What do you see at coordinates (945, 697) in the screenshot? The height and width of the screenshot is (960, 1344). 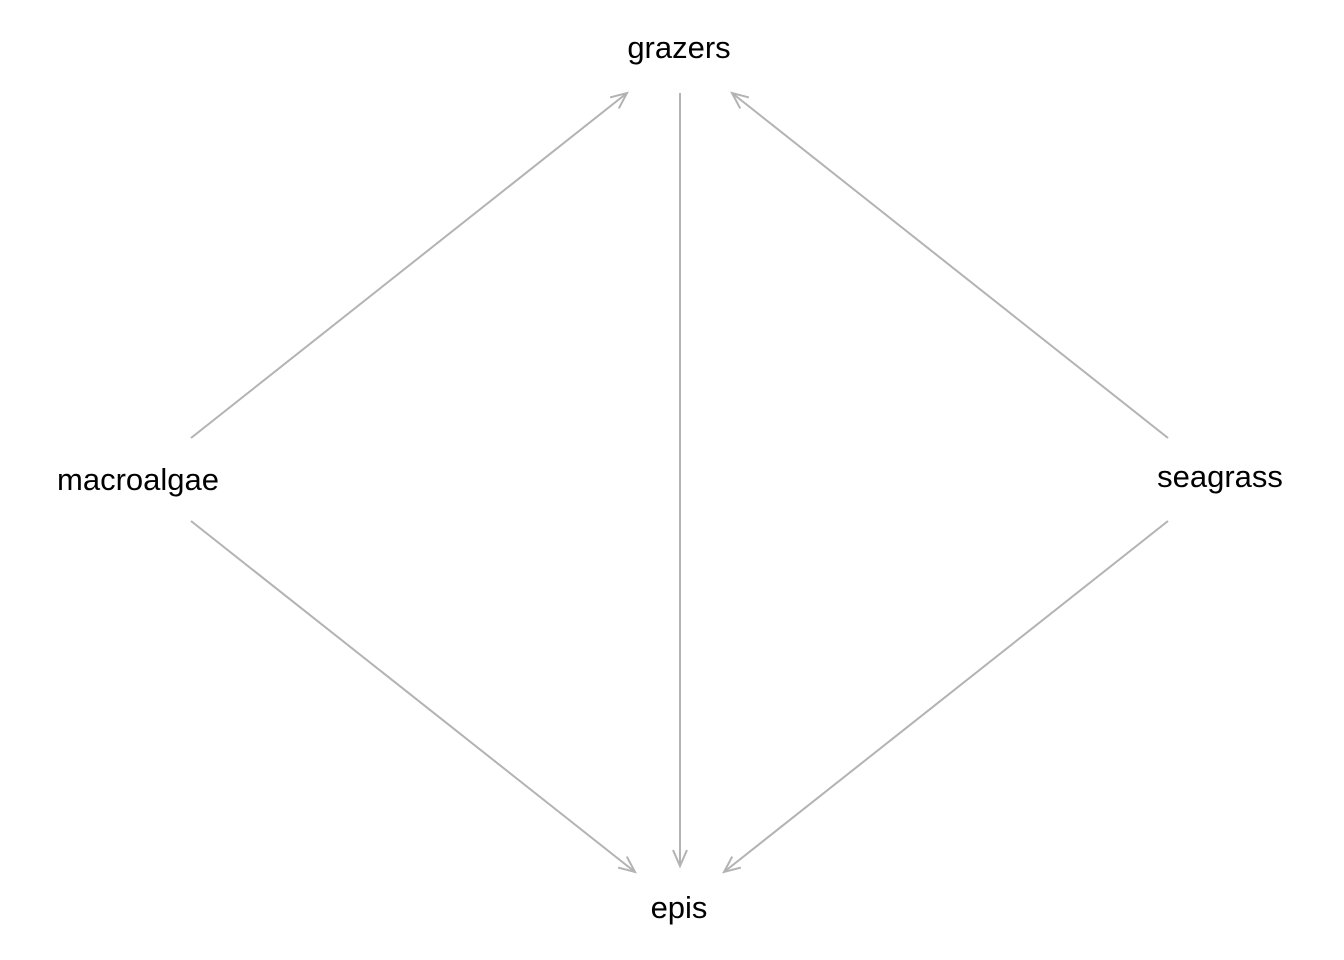 I see `edge-seagrass-to-epis` at bounding box center [945, 697].